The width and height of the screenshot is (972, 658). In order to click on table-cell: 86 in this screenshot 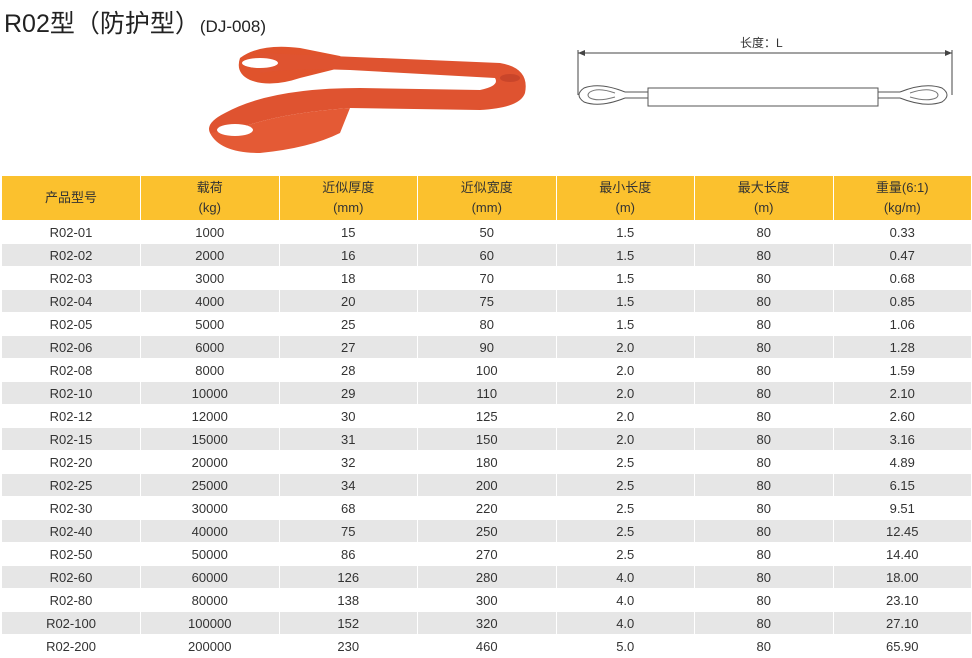, I will do `click(348, 554)`.